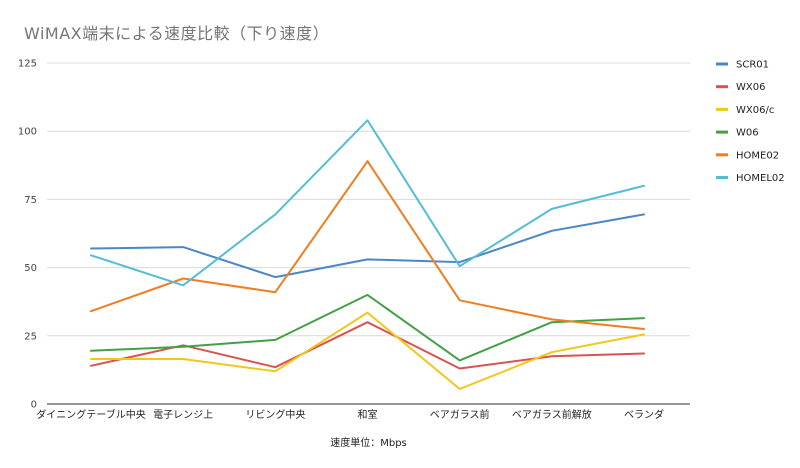 This screenshot has width=800, height=468. Describe the element at coordinates (367, 345) in the screenshot. I see `series-line-wx06` at that location.